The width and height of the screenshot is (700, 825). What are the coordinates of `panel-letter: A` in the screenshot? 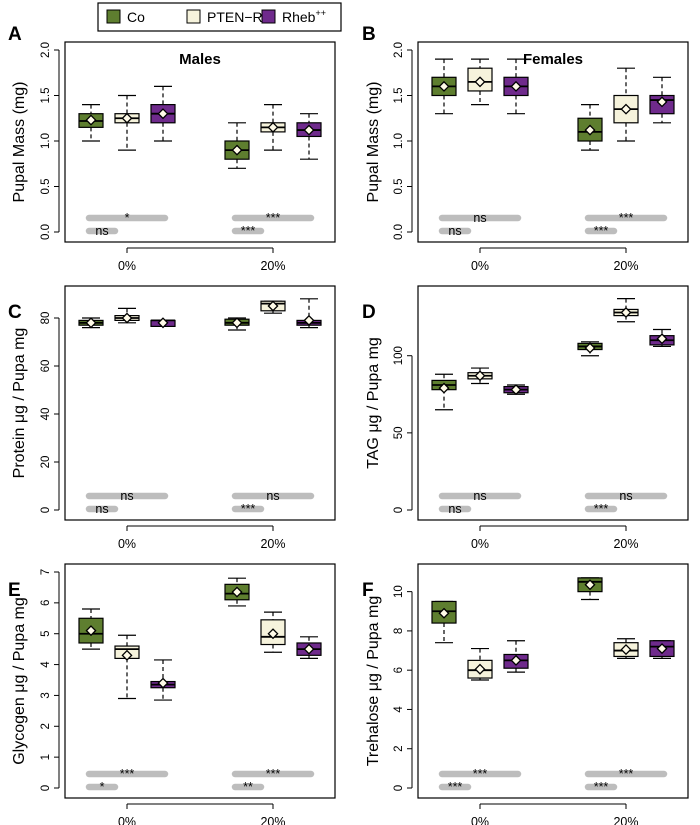 It's located at (15, 34).